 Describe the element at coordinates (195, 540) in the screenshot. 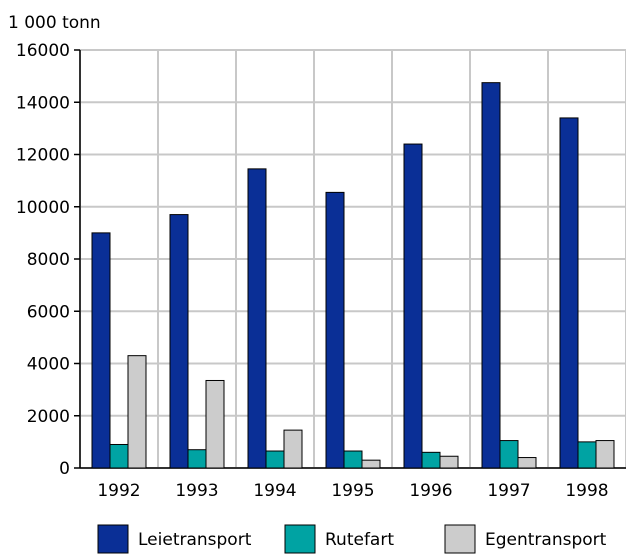

I see `legend-label-leietransport: Leietransport` at that location.